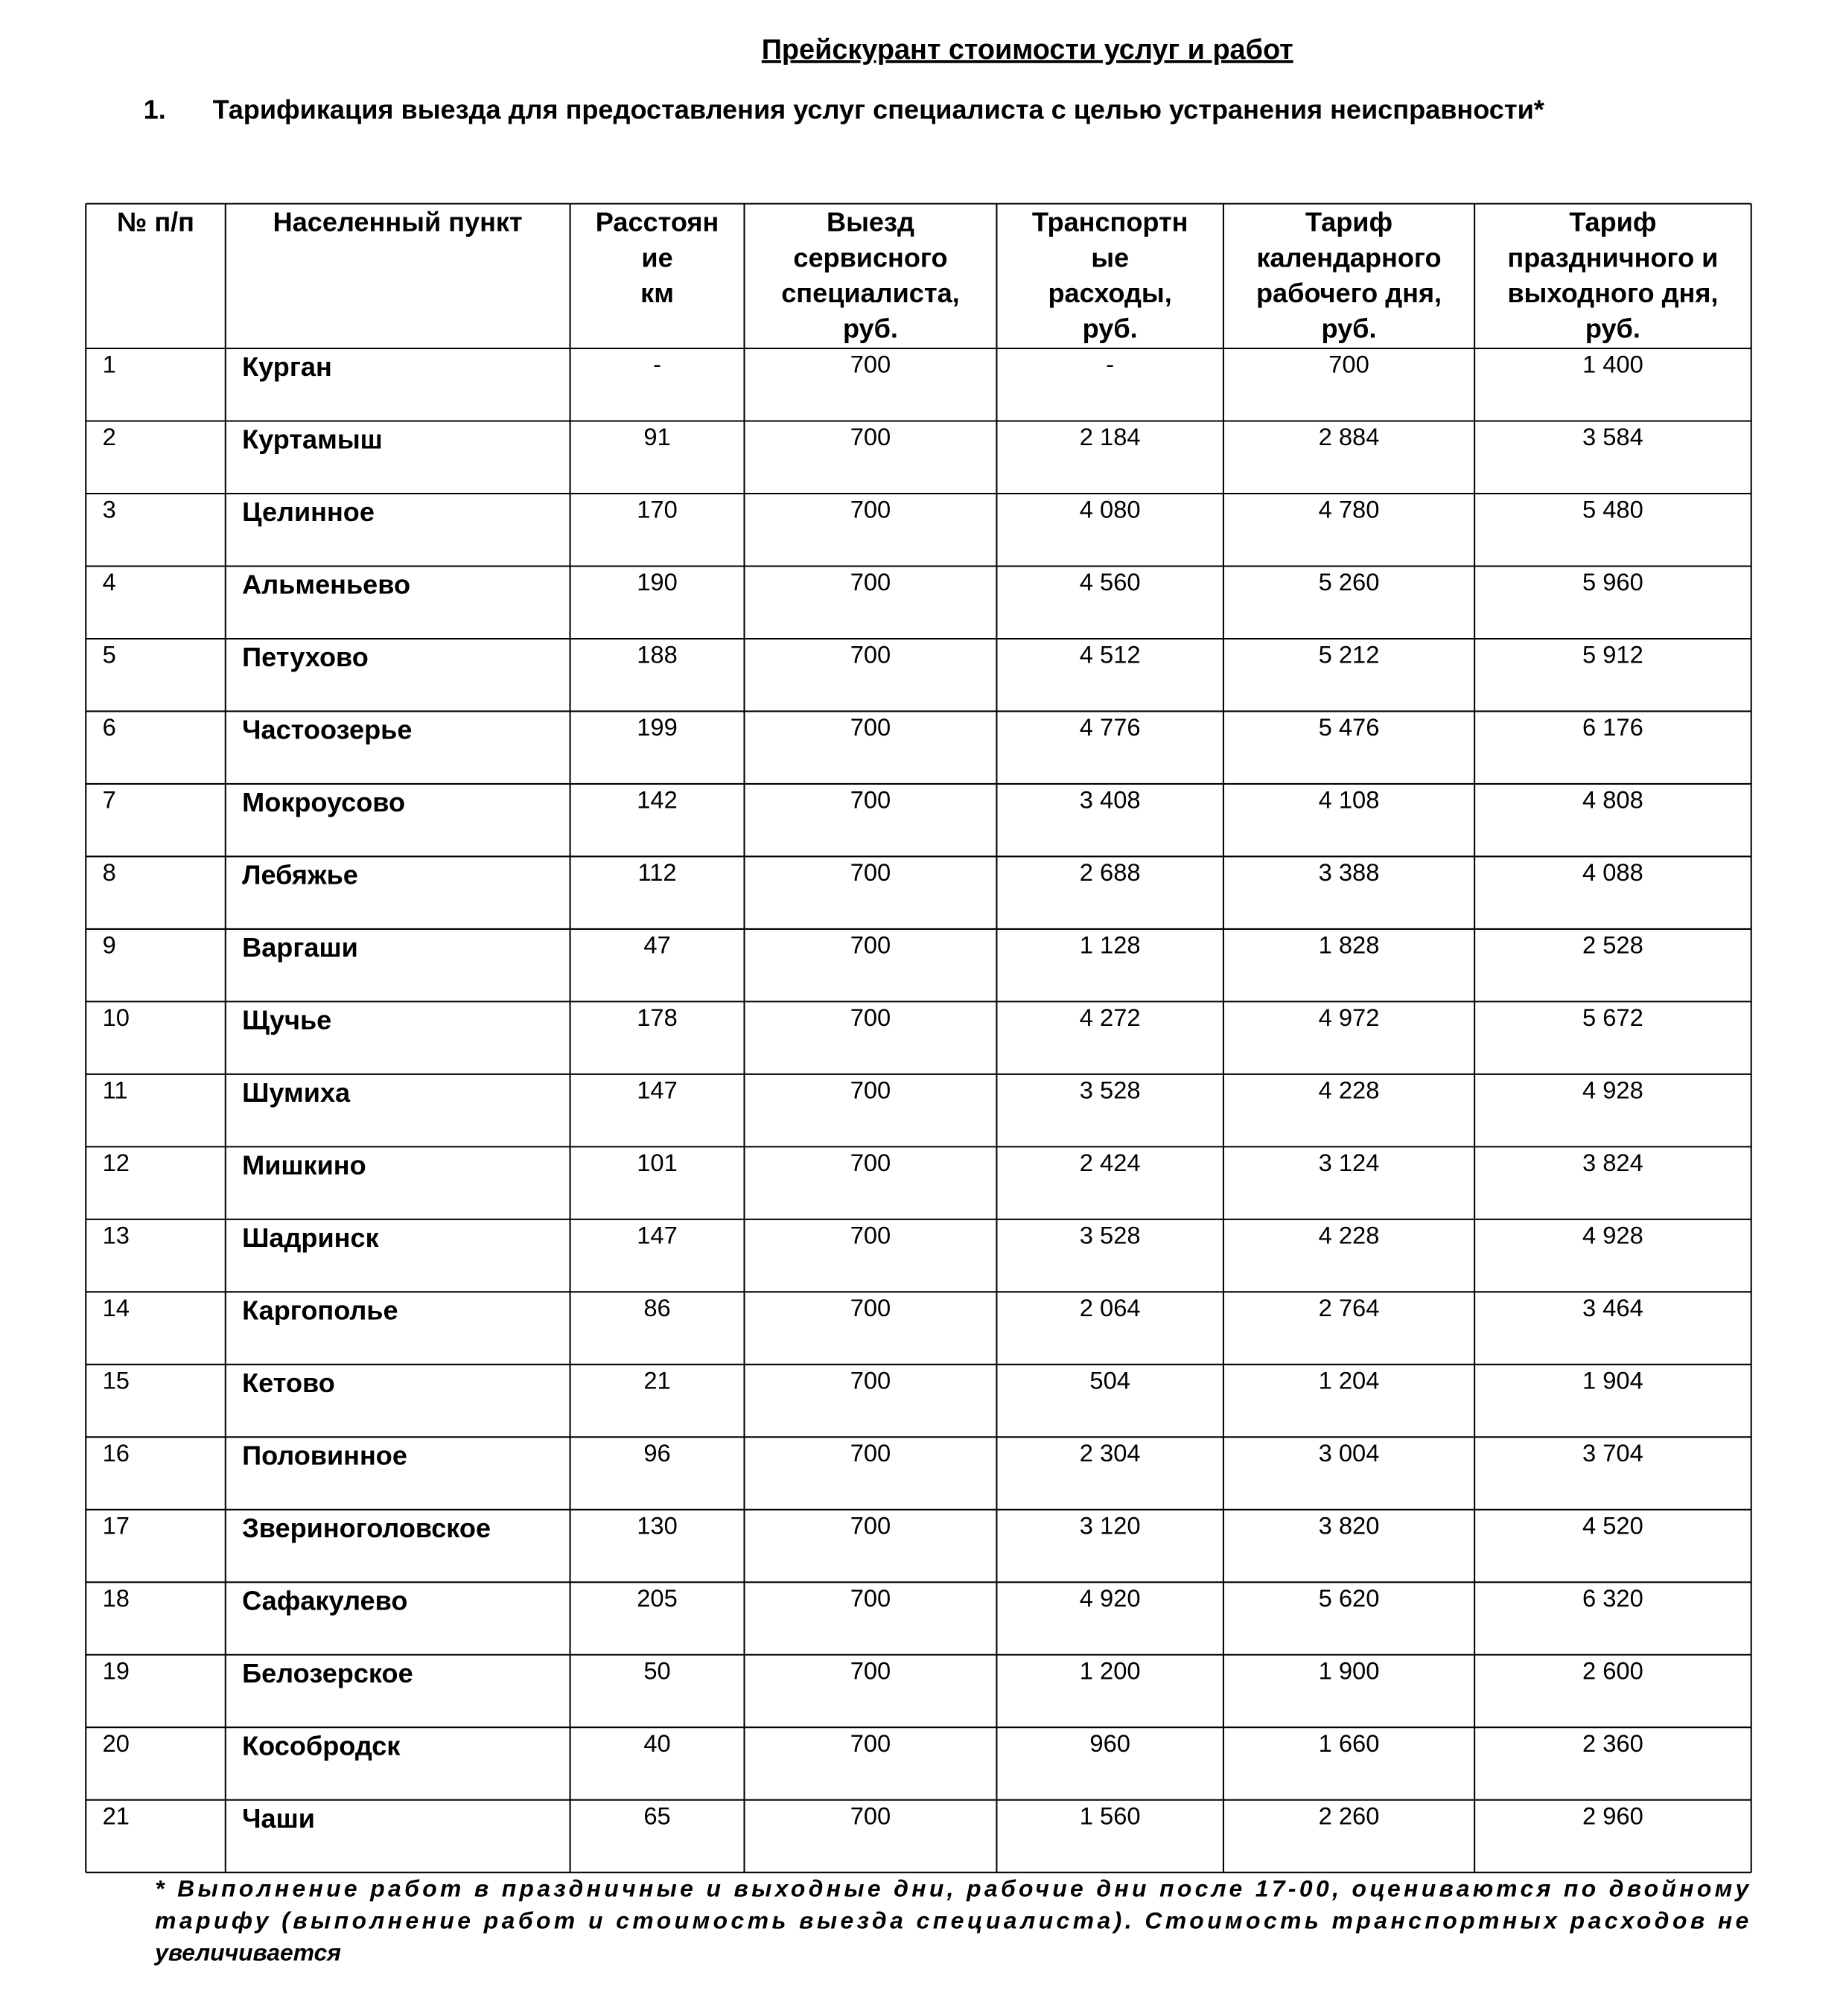  What do you see at coordinates (1110, 945) in the screenshot?
I see `cell-value: 1 128` at bounding box center [1110, 945].